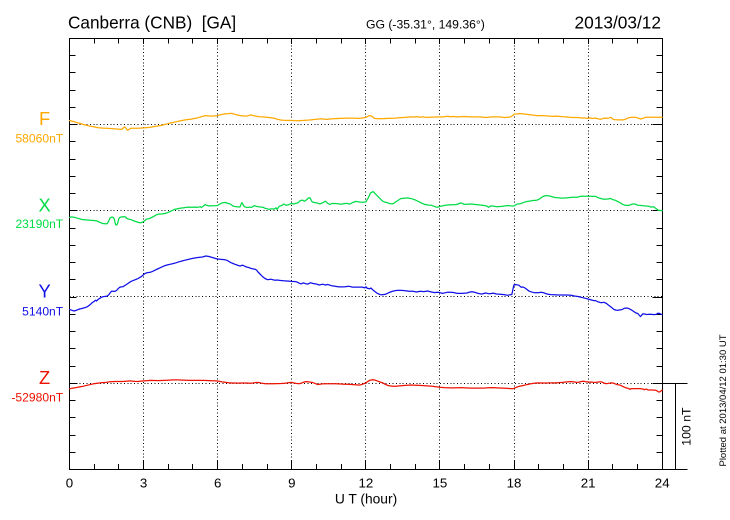  Describe the element at coordinates (440, 483) in the screenshot. I see `svg-text: 15` at that location.